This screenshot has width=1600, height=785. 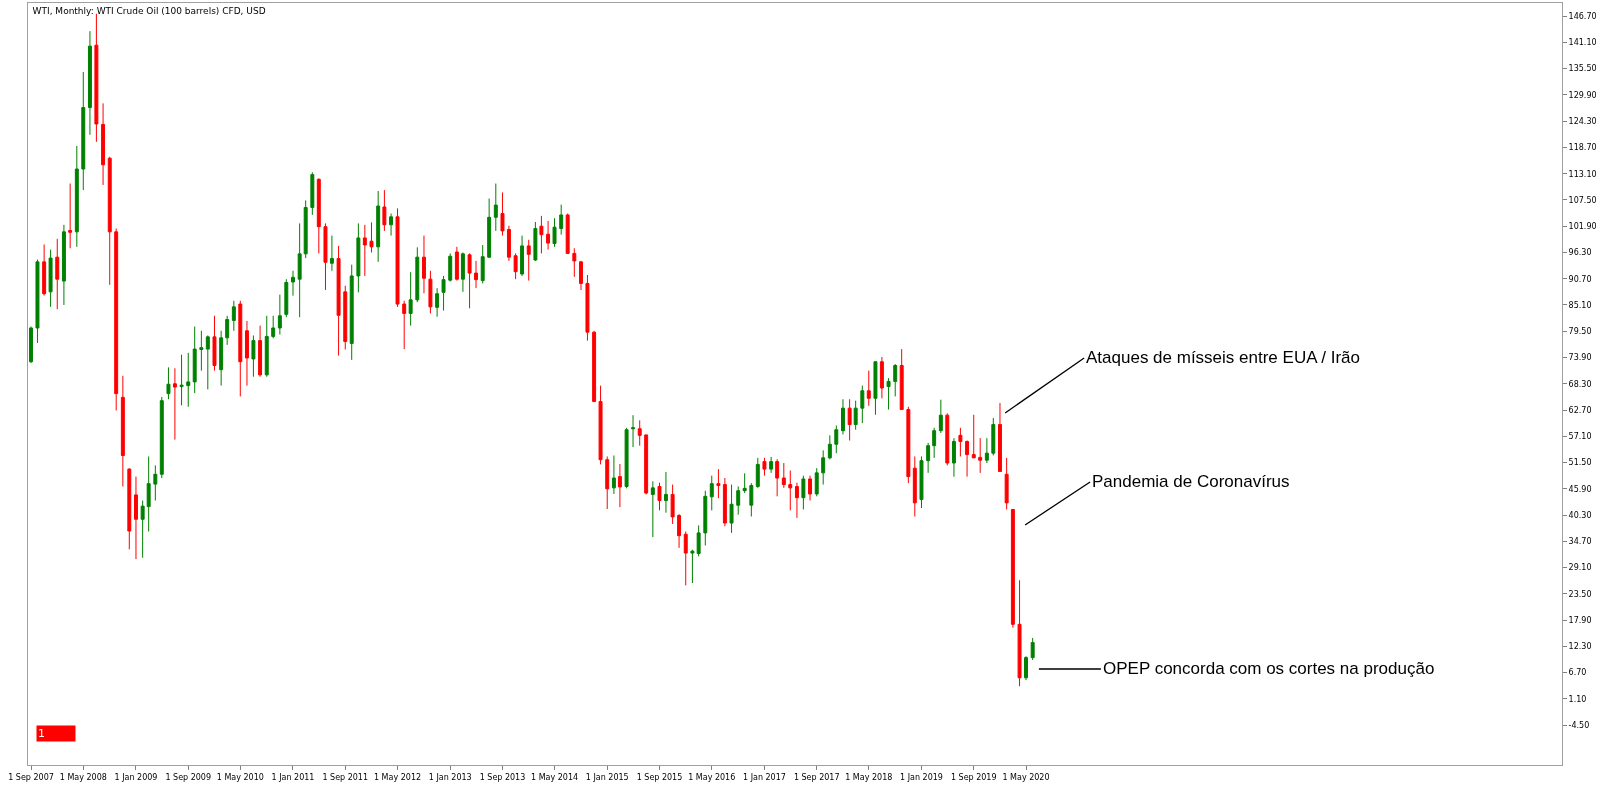 What do you see at coordinates (607, 777) in the screenshot?
I see `x-tick-label: 1 Jan 2015` at bounding box center [607, 777].